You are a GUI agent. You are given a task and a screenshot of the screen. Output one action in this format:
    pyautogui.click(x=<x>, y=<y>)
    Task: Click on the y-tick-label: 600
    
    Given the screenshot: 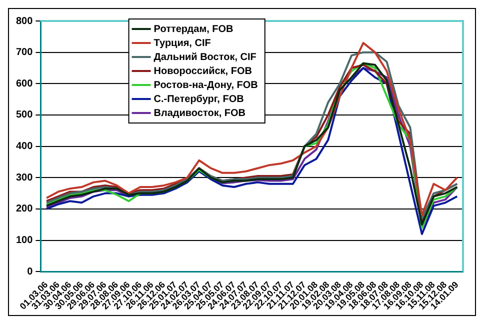 What is the action you would take?
    pyautogui.click(x=25, y=84)
    